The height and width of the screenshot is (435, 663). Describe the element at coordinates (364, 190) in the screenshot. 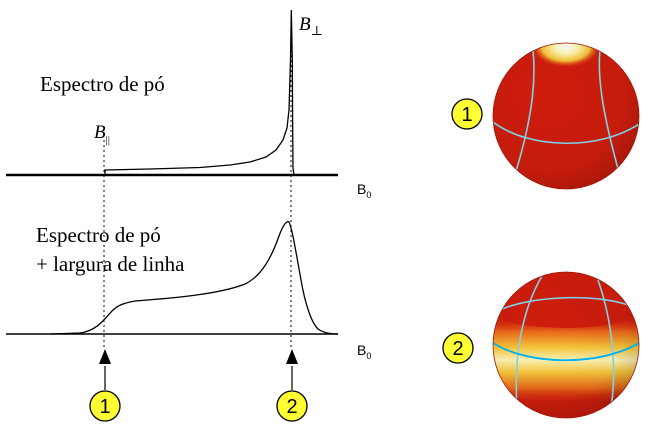

I see `top-axis-label: B0` at that location.